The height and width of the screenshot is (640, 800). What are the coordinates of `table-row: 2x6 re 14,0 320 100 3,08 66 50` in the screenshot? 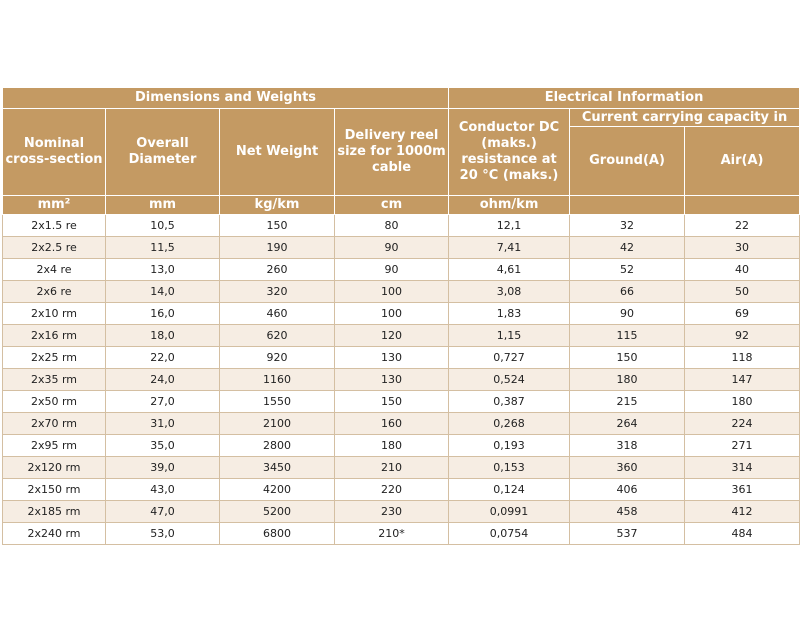 It's located at (401, 291).